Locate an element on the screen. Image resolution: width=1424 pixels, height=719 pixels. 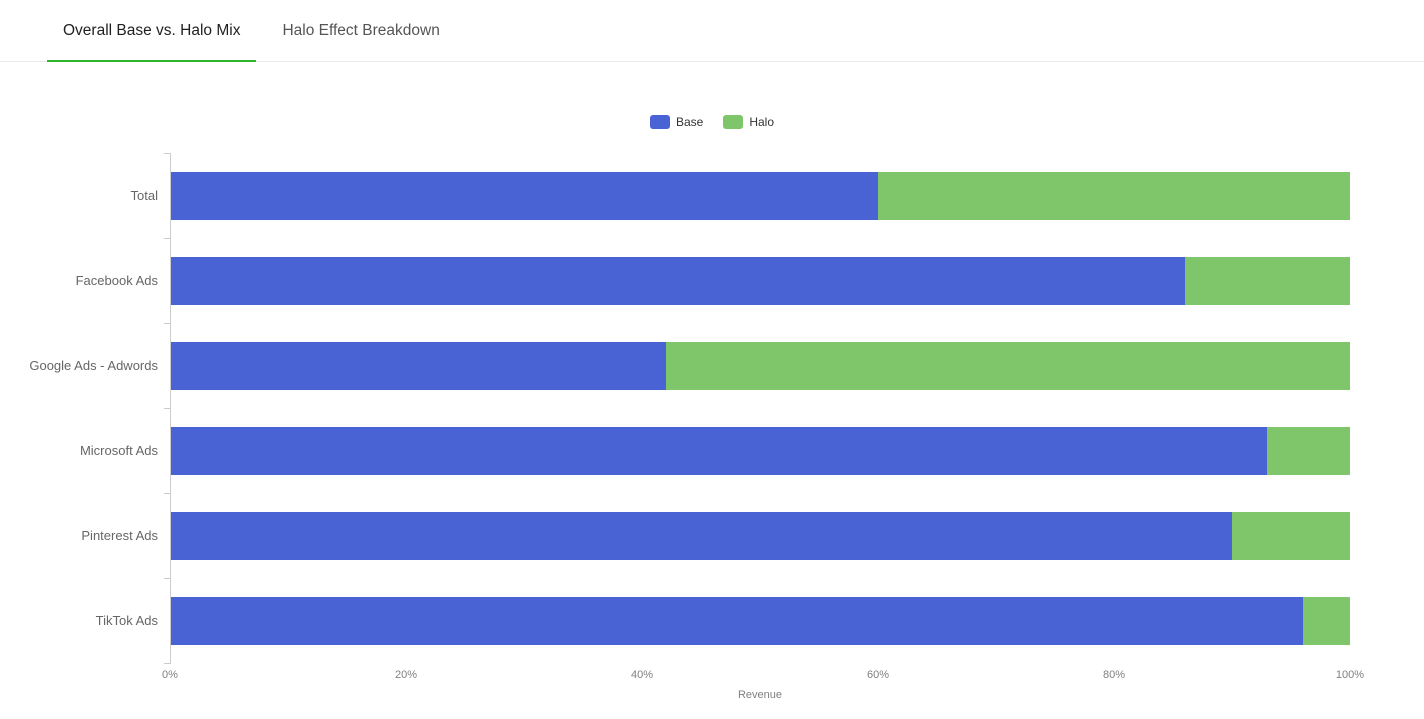
category-label: Facebook Ads is located at coordinates (116, 280).